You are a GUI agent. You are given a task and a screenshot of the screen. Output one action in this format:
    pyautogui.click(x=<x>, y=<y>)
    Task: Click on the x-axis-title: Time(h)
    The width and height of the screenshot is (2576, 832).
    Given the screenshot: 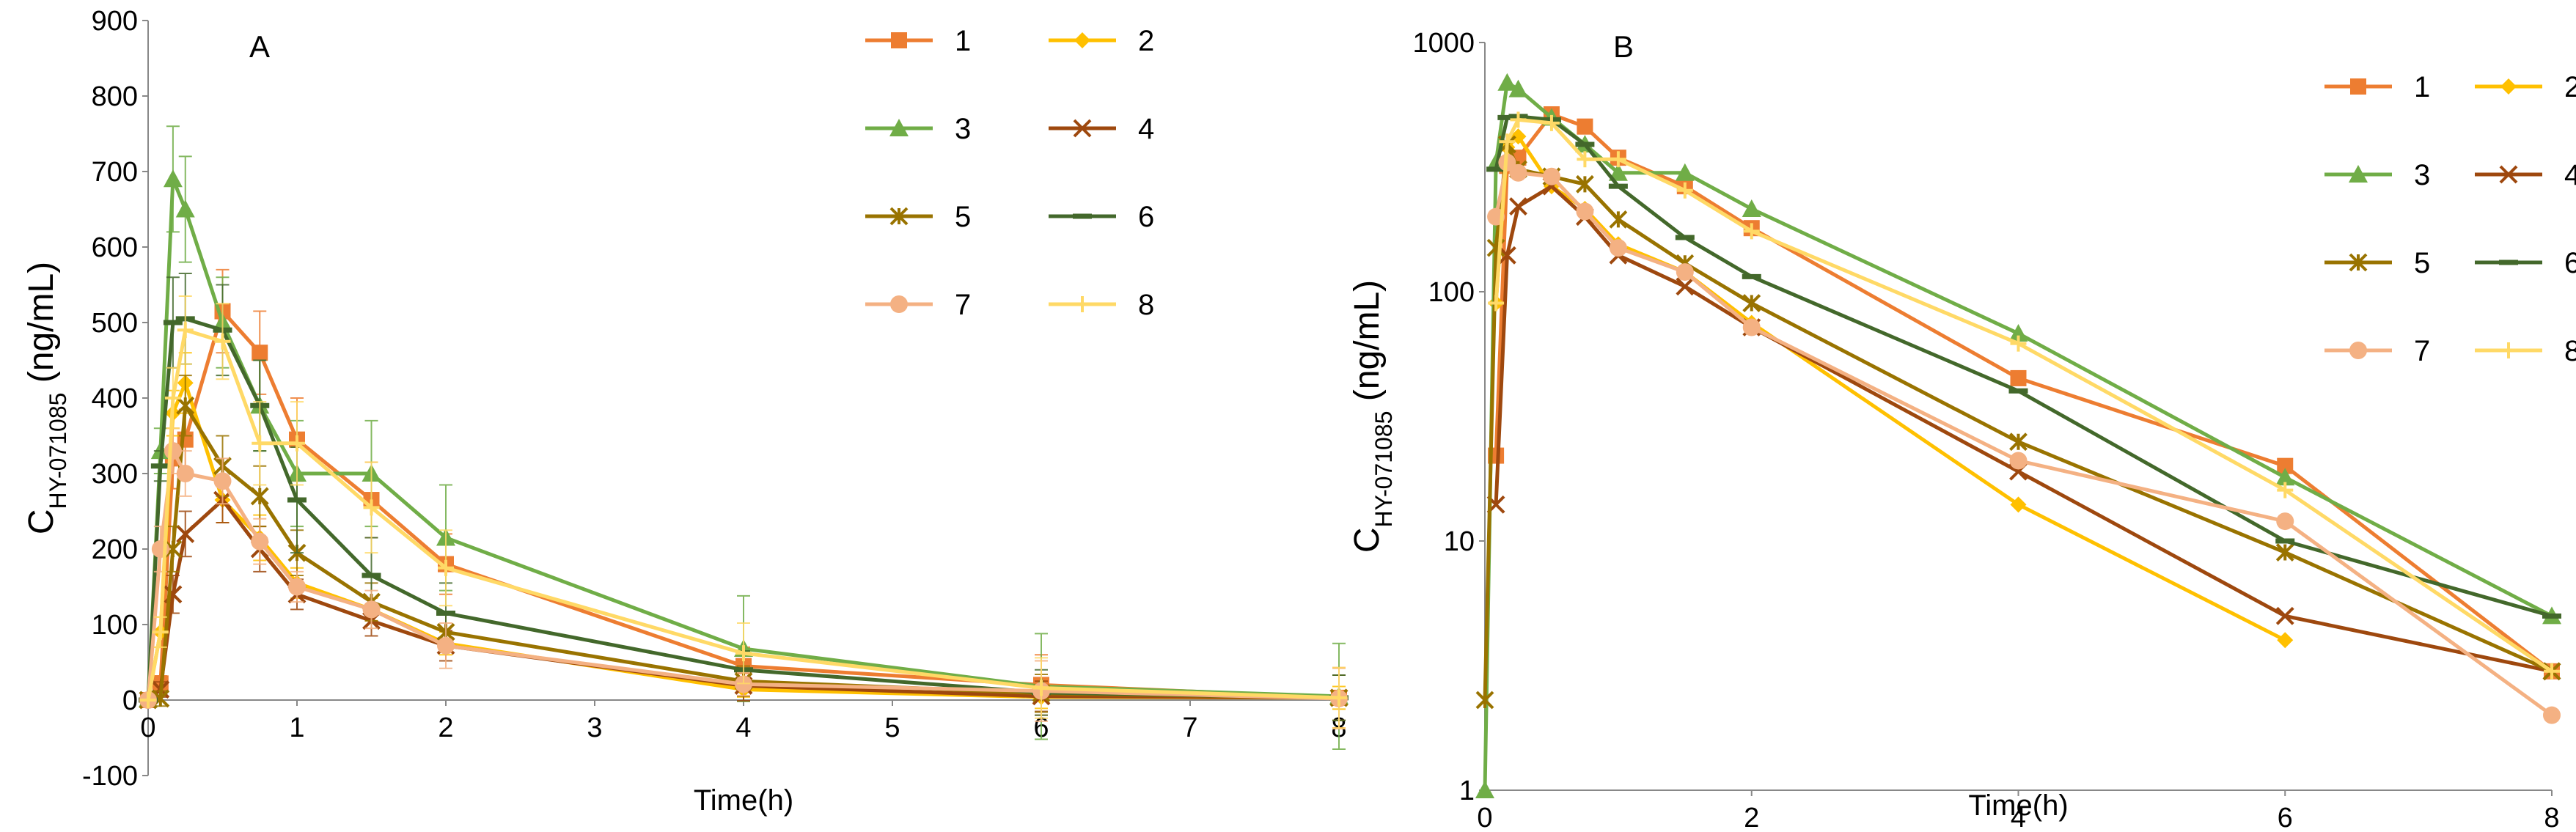 What is the action you would take?
    pyautogui.click(x=2018, y=805)
    